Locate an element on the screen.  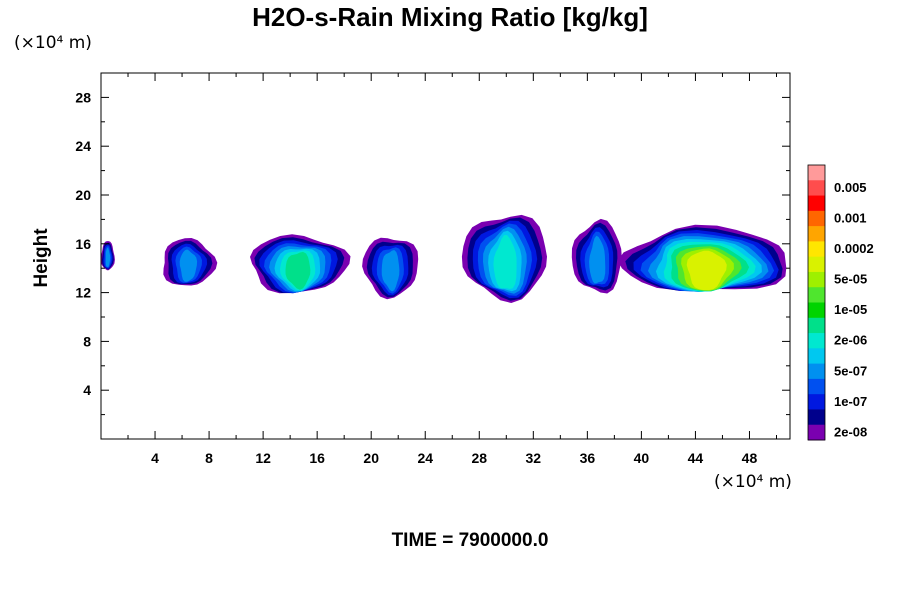
colorbar-label: 1e-07 is located at coordinates (850, 401).